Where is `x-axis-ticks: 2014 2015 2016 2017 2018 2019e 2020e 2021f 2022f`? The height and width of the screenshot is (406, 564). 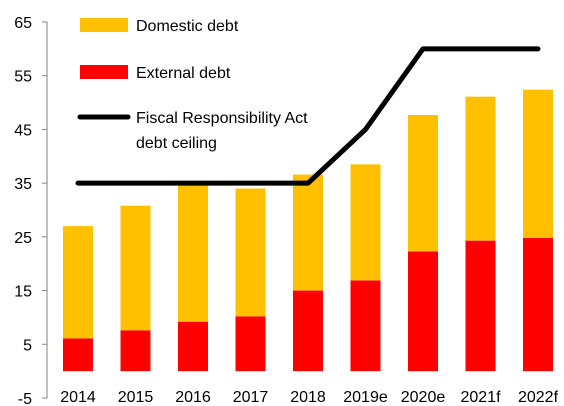
x-axis-ticks: 2014 2015 2016 2017 2018 2019e 2020e 2021f 2022f is located at coordinates (309, 397).